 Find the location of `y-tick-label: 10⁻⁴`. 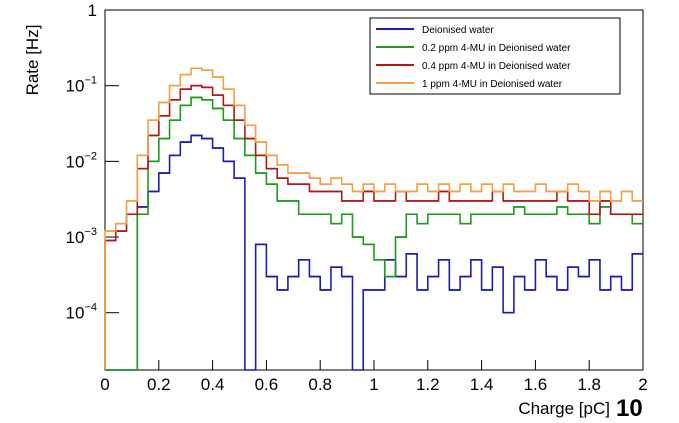

y-tick-label: 10⁻⁴ is located at coordinates (81, 312).